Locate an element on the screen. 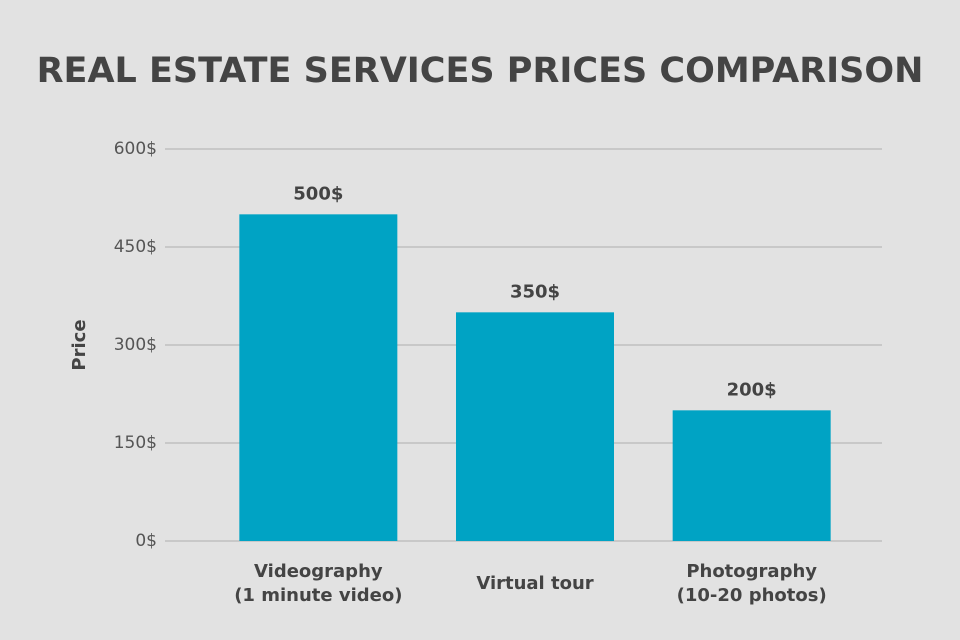 This screenshot has height=640, width=960. y-tick-label: 150$ is located at coordinates (135, 443).